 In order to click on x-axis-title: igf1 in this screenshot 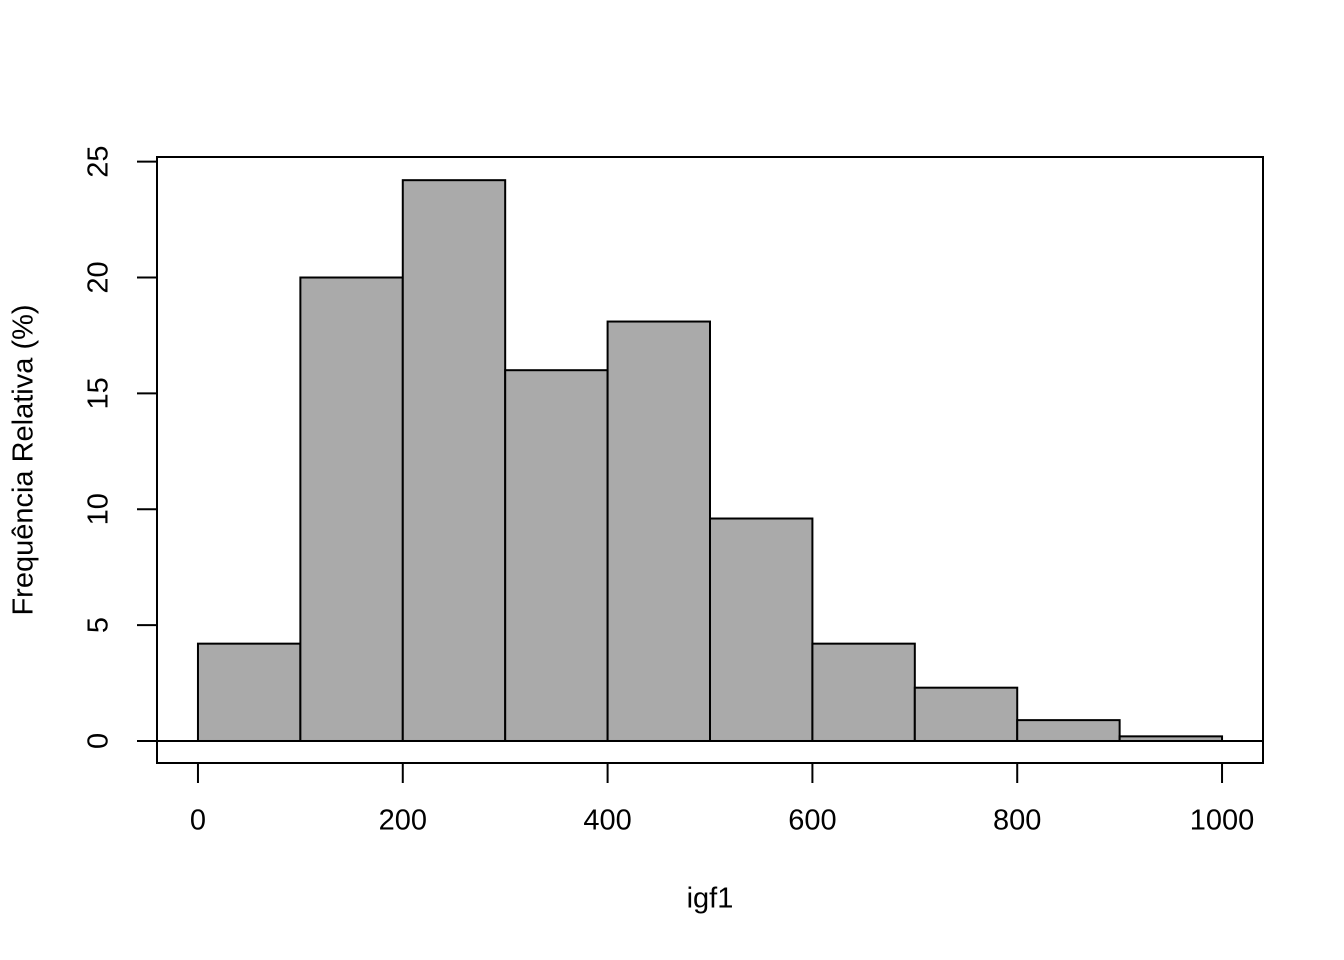, I will do `click(710, 899)`.